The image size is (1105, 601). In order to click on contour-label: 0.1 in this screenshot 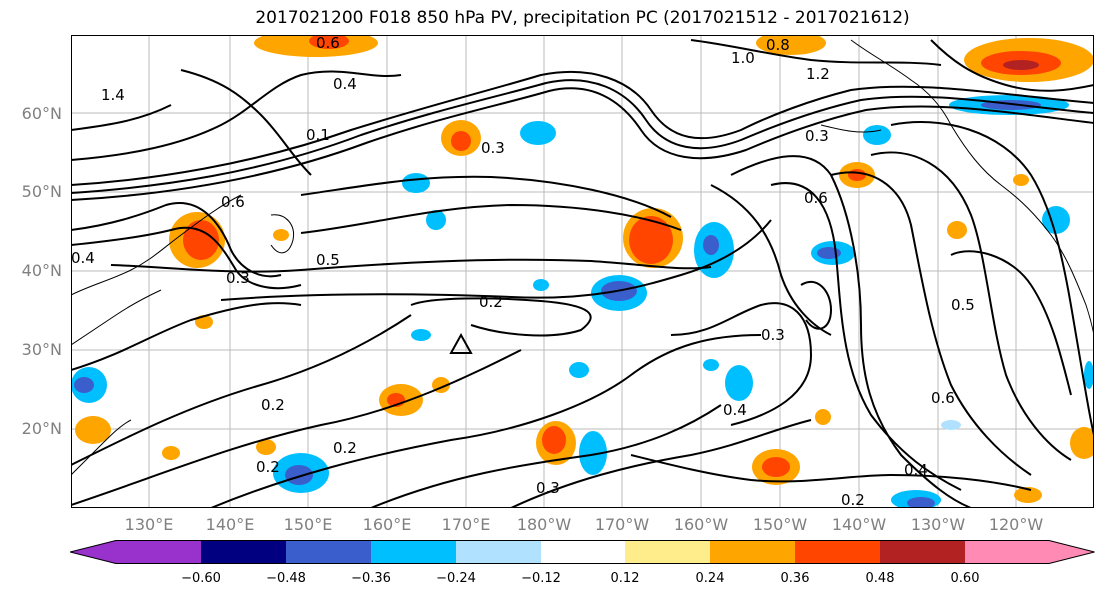, I will do `click(318, 135)`.